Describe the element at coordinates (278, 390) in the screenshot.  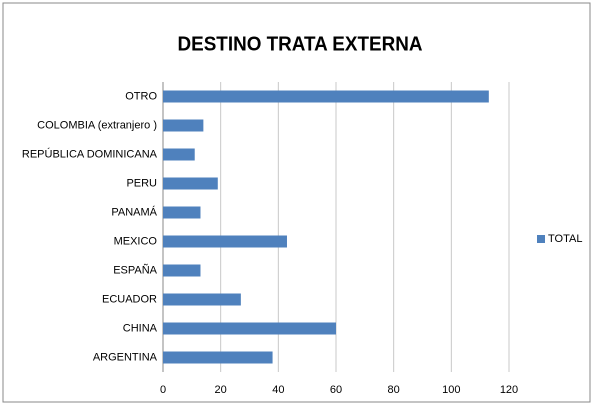
I see `x-tick-label: 40` at that location.